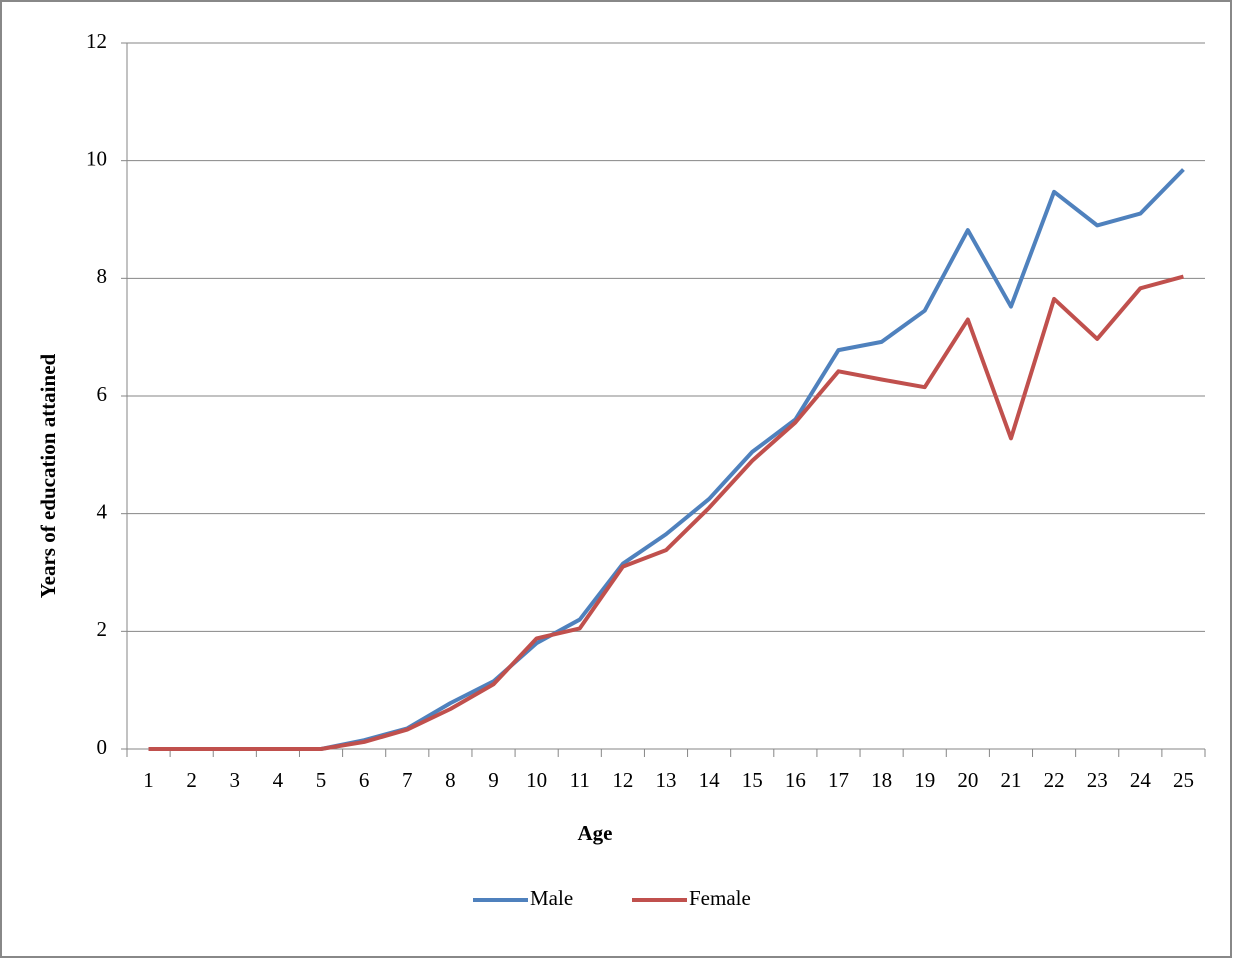 The height and width of the screenshot is (959, 1233). What do you see at coordinates (278, 780) in the screenshot?
I see `x-tick-label: 4` at bounding box center [278, 780].